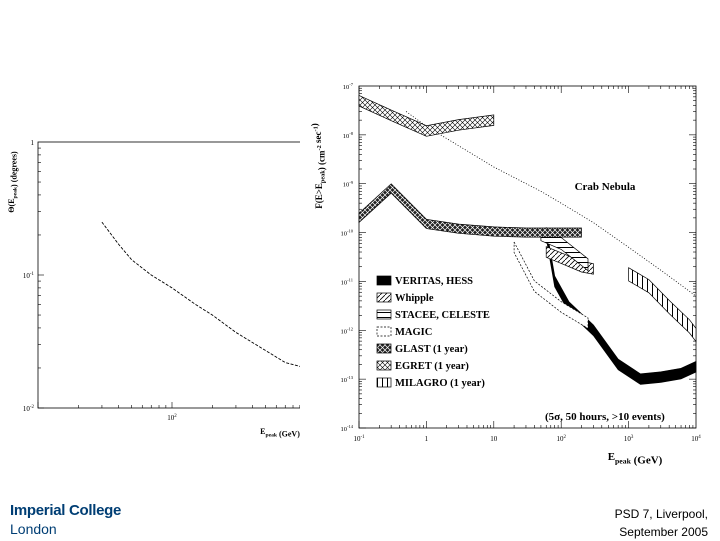 This screenshot has width=720, height=541. What do you see at coordinates (434, 281) in the screenshot?
I see `legend-label: VERITAS, HESS` at bounding box center [434, 281].